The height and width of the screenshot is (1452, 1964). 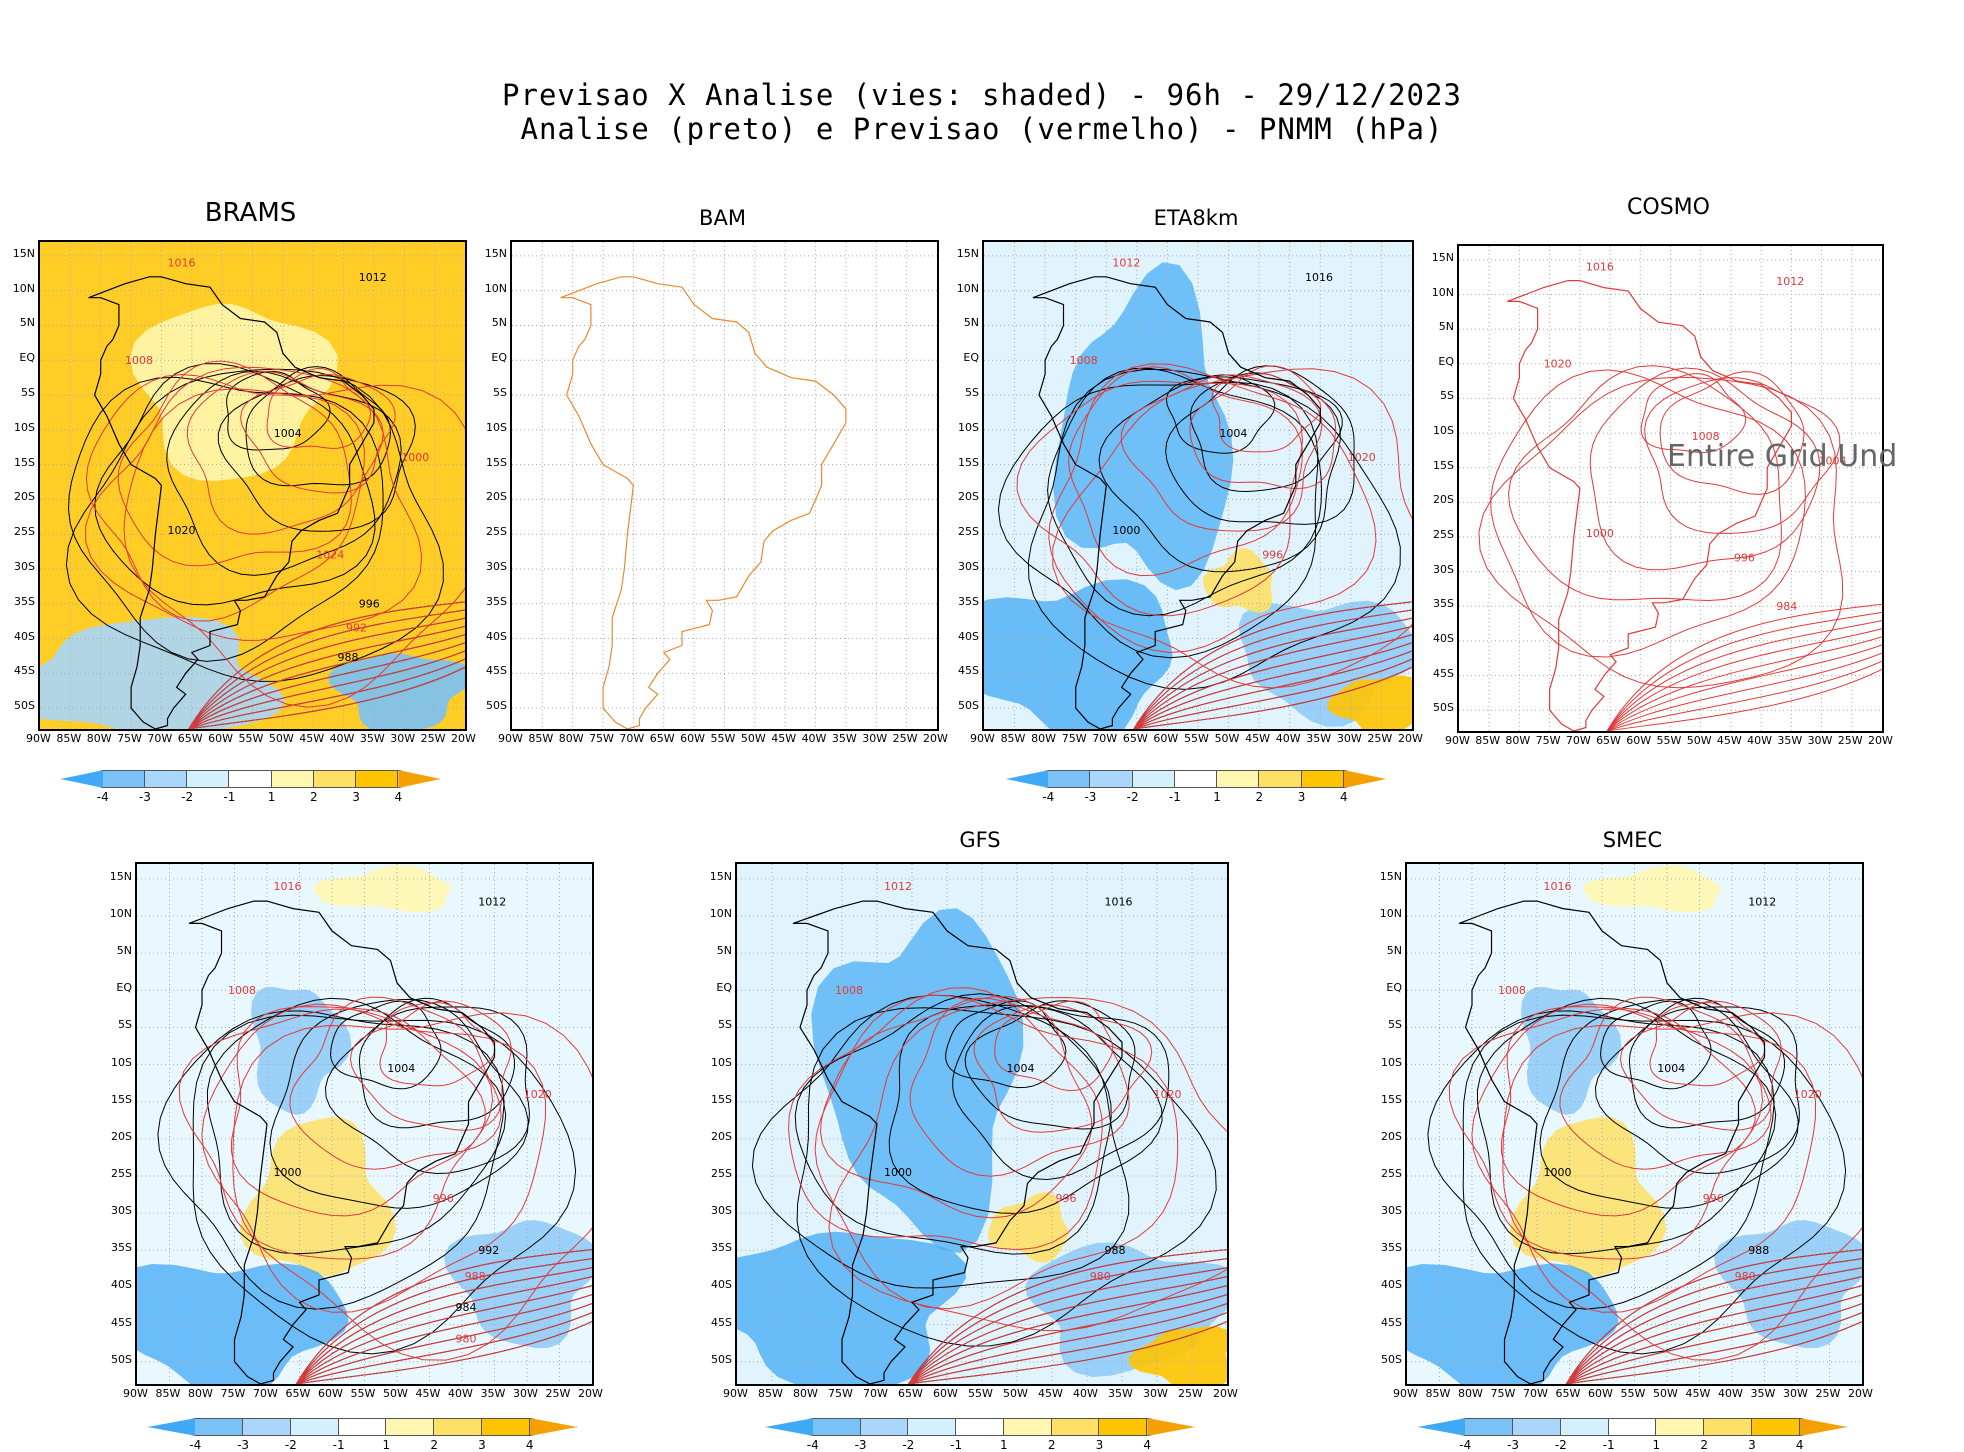 I want to click on colorbar-label: 1, so click(x=1217, y=797).